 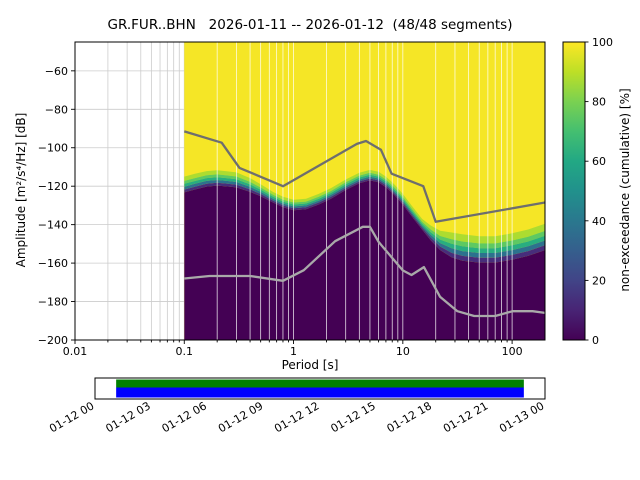 What do you see at coordinates (21, 190) in the screenshot?
I see `y-axis-label: Amplitude [m²/s⁴/Hz] [dB]` at bounding box center [21, 190].